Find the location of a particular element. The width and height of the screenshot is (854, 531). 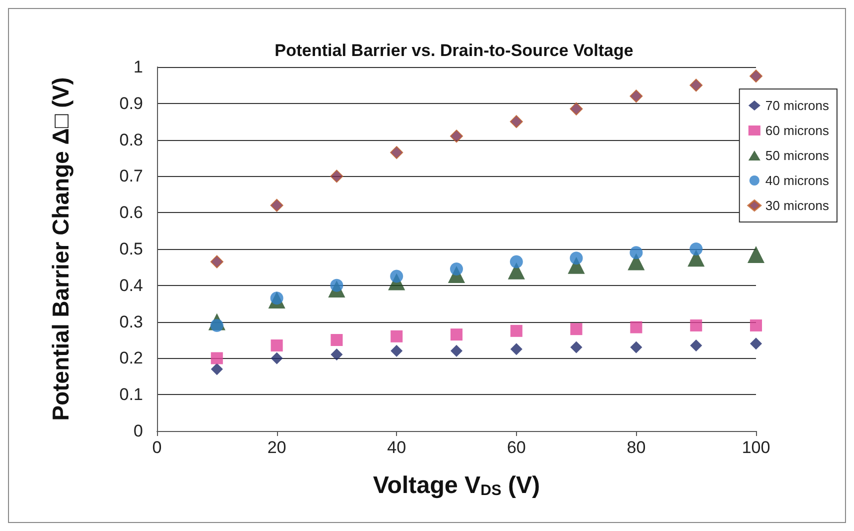

y-tick-label: 0.4 is located at coordinates (131, 285).